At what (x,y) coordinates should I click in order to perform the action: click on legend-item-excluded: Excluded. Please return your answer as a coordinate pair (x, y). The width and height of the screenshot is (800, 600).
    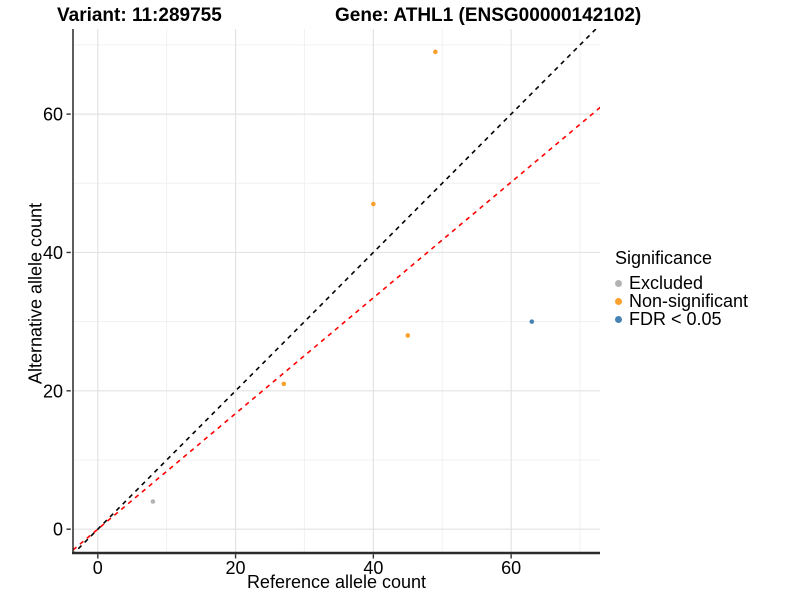
    Looking at the image, I should click on (681, 282).